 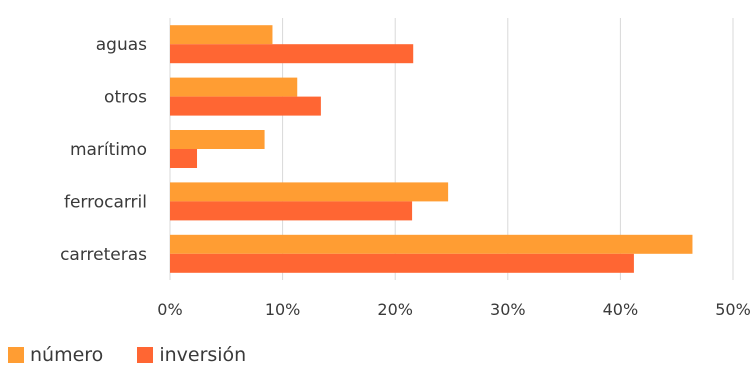 I want to click on bar-numero-otros, so click(x=234, y=87).